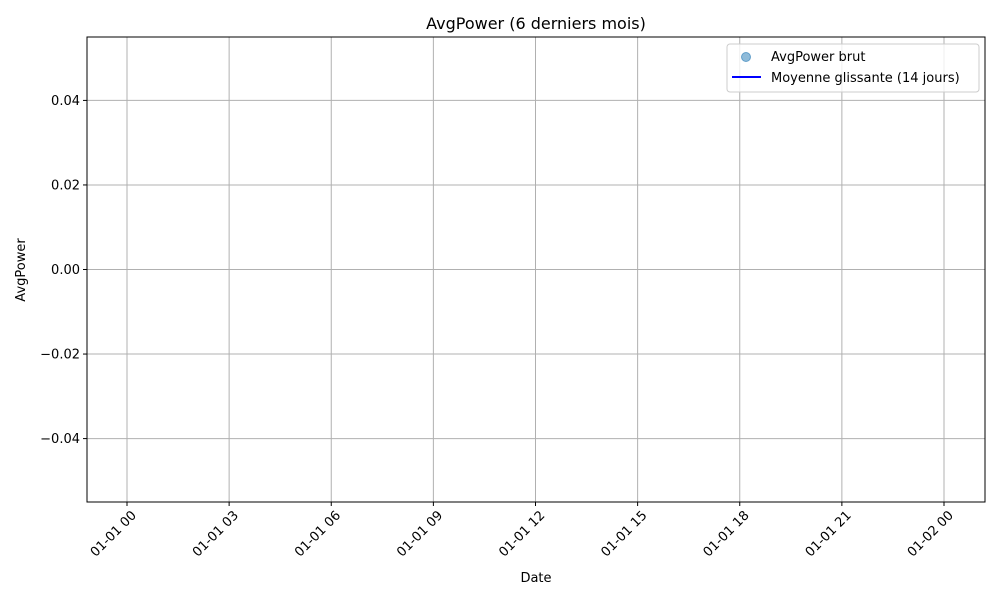  Describe the element at coordinates (216, 534) in the screenshot. I see `x-tick-label: 01-01 03` at that location.